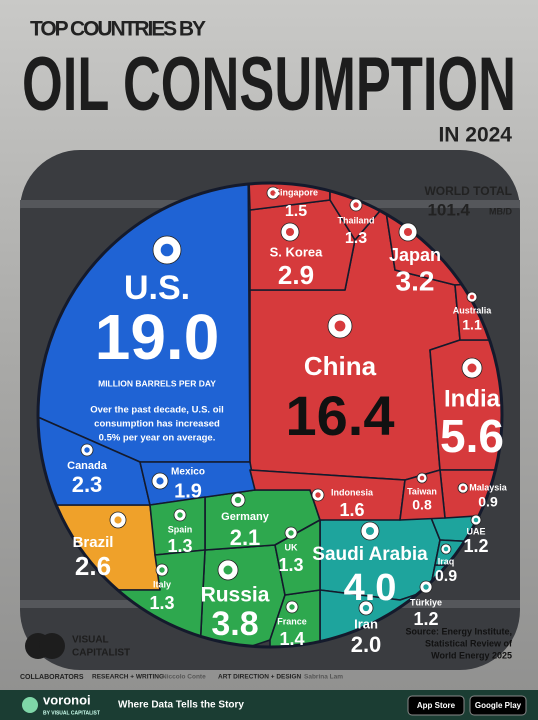 The image size is (538, 720). Describe the element at coordinates (340, 366) in the screenshot. I see `country-name: China` at that location.